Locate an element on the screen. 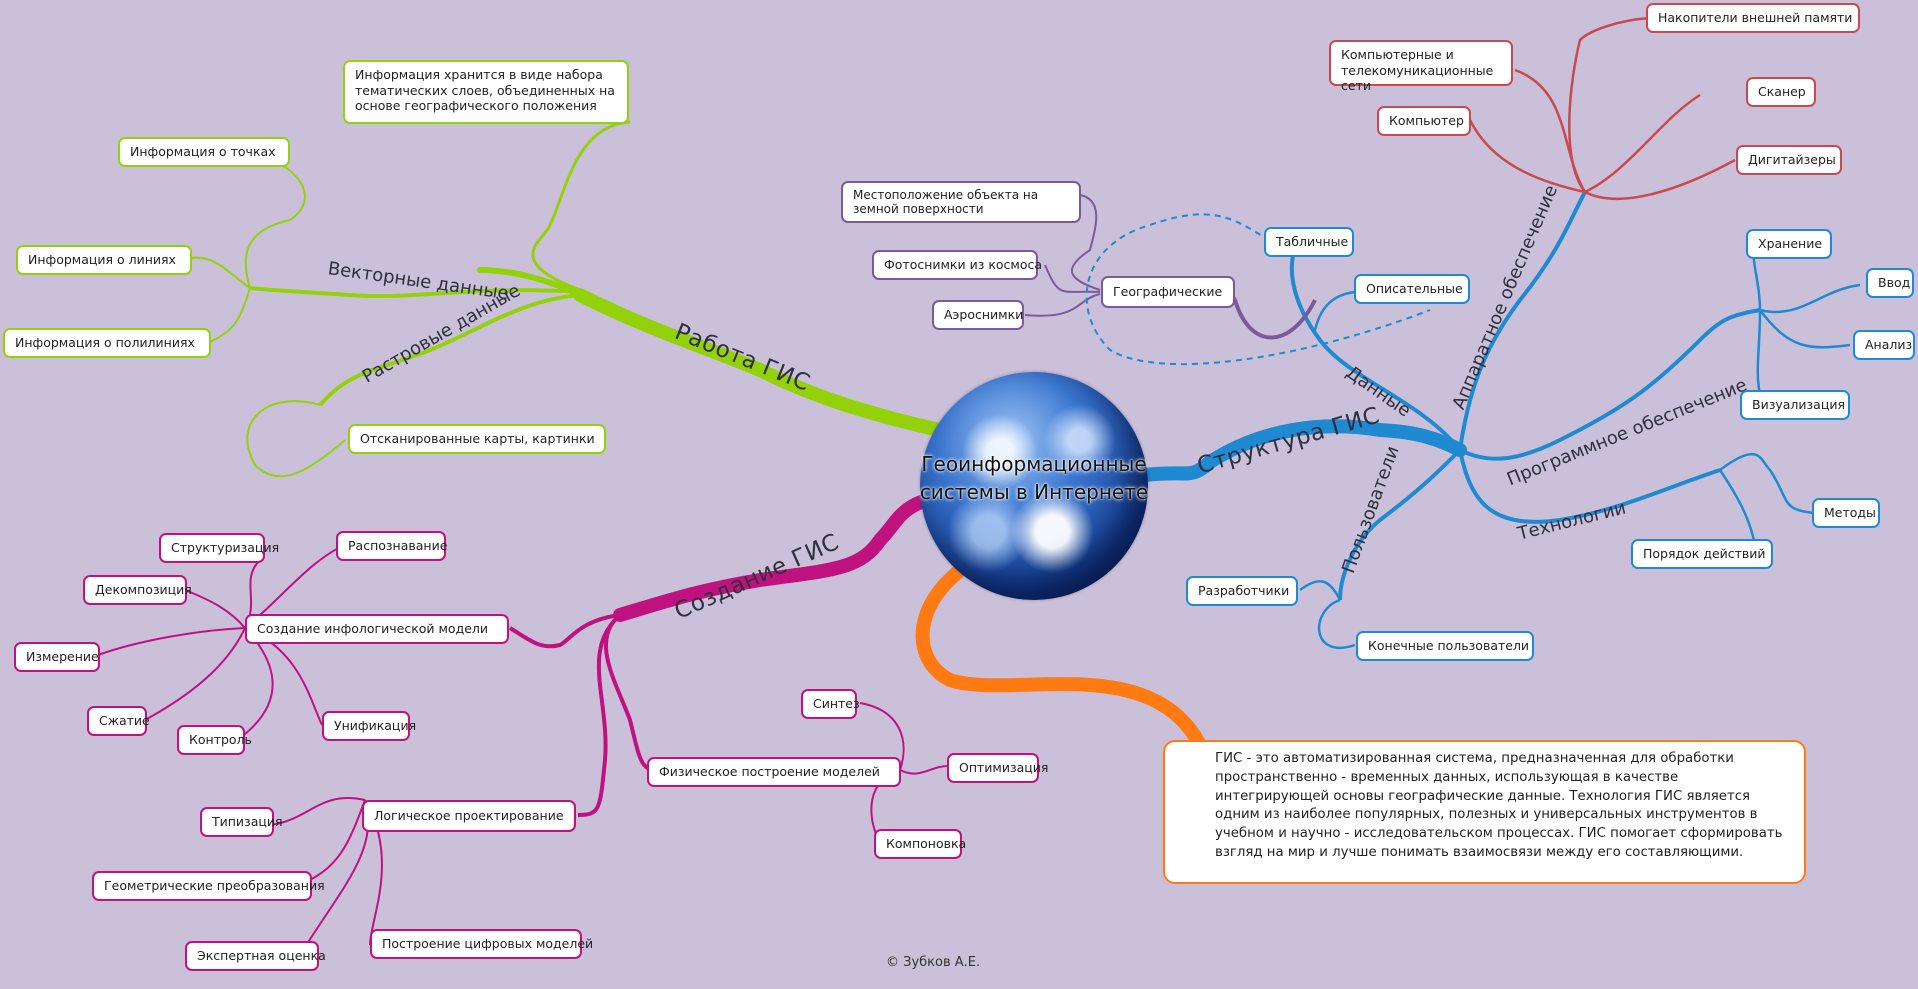 Image resolution: width=1918 pixels, height=989 pixels. geo-label: Географические is located at coordinates (1168, 292).